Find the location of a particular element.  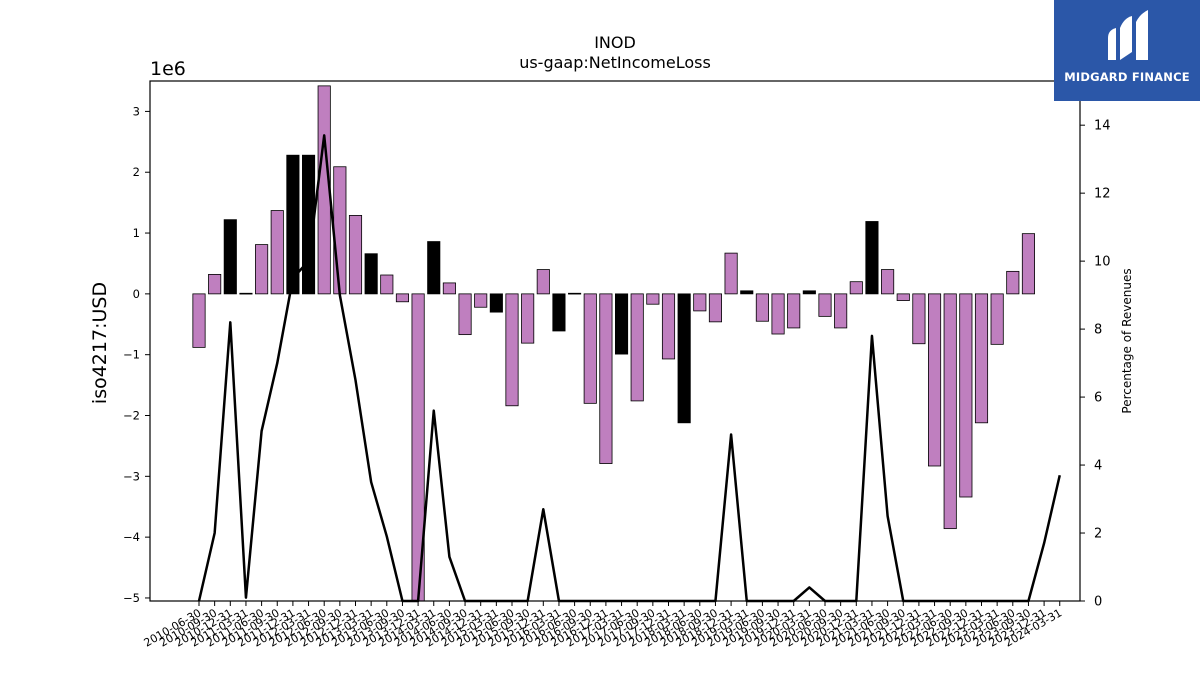

brand-logo: MIDGARD FINANCE is located at coordinates (1127, 50).